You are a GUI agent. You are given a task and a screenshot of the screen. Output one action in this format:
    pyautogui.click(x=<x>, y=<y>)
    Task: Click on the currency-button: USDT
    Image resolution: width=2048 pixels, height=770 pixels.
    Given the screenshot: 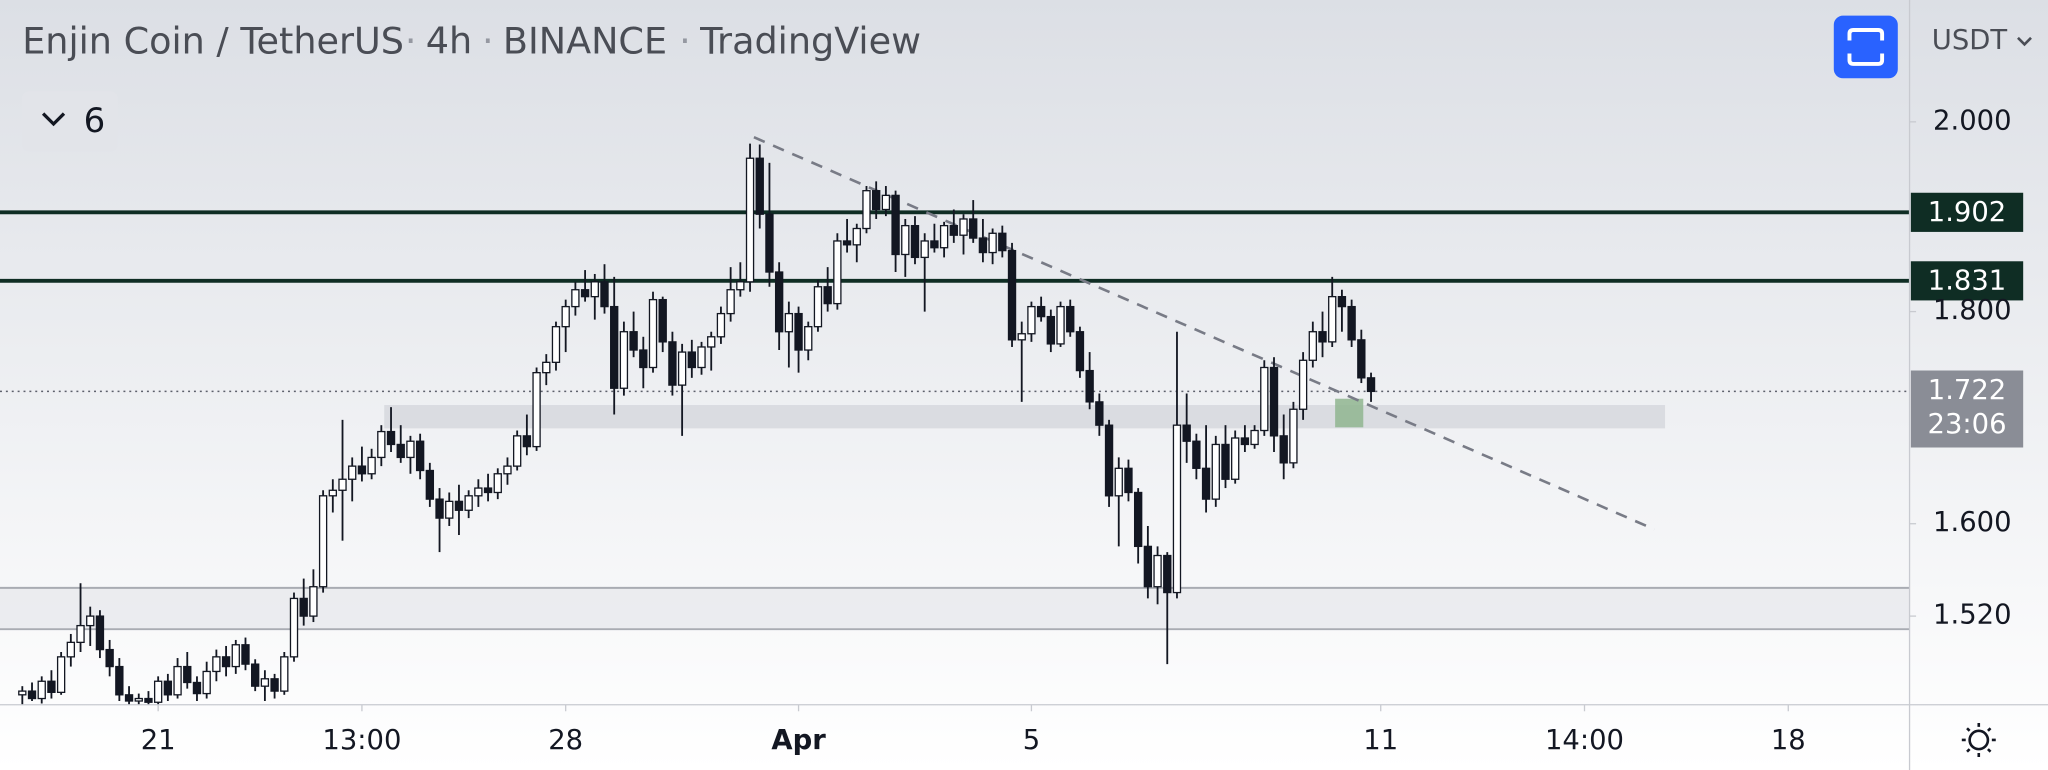 What is the action you would take?
    pyautogui.click(x=1982, y=40)
    